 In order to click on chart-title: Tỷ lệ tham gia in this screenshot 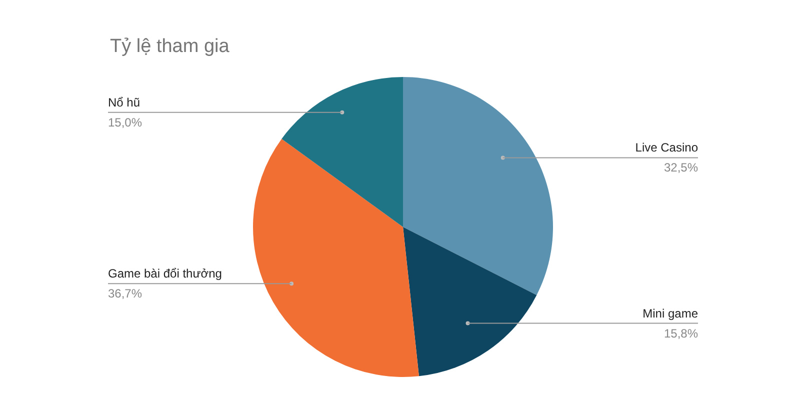, I will do `click(170, 47)`.